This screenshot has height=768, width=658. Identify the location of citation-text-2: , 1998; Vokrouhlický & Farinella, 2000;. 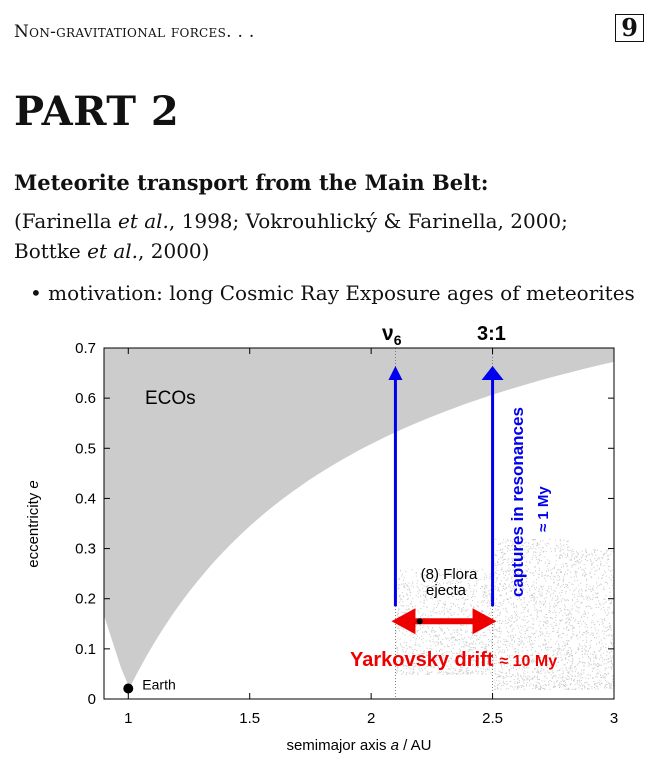
(368, 221).